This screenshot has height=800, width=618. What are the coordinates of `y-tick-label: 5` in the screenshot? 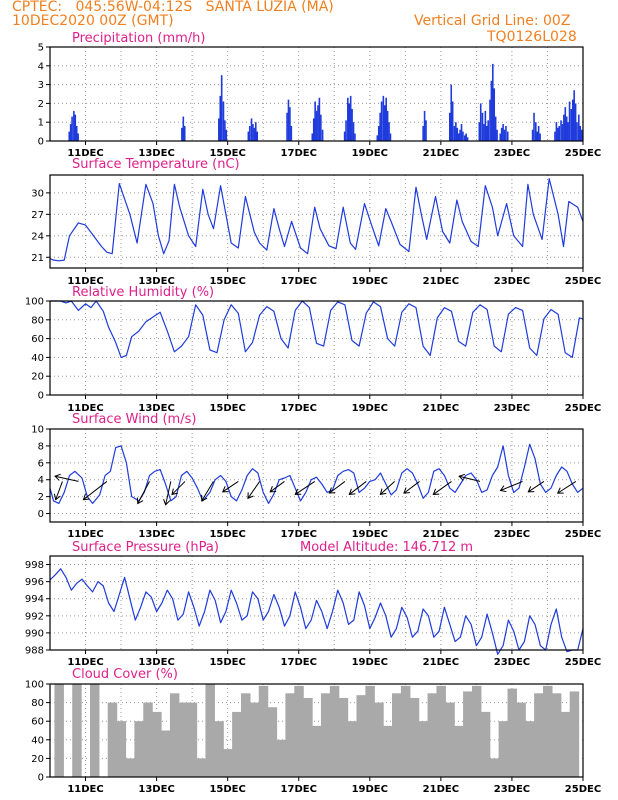 It's located at (41, 48).